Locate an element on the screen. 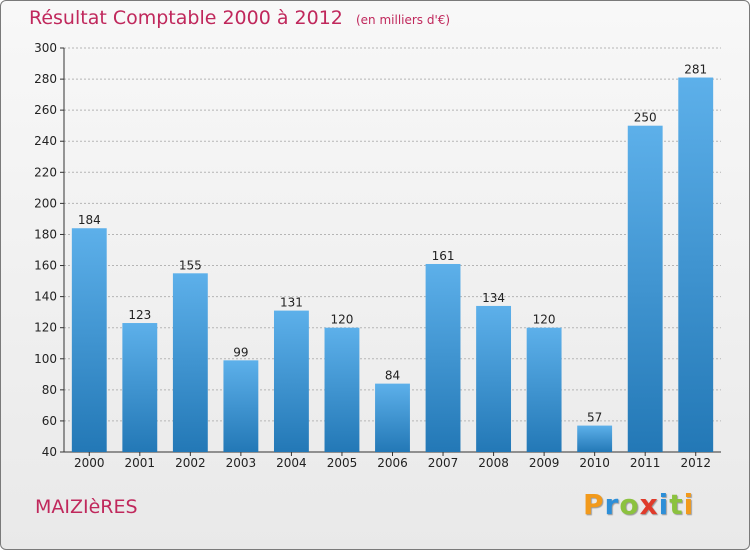 Image resolution: width=750 pixels, height=550 pixels. y-tick-label: 100 is located at coordinates (45, 359).